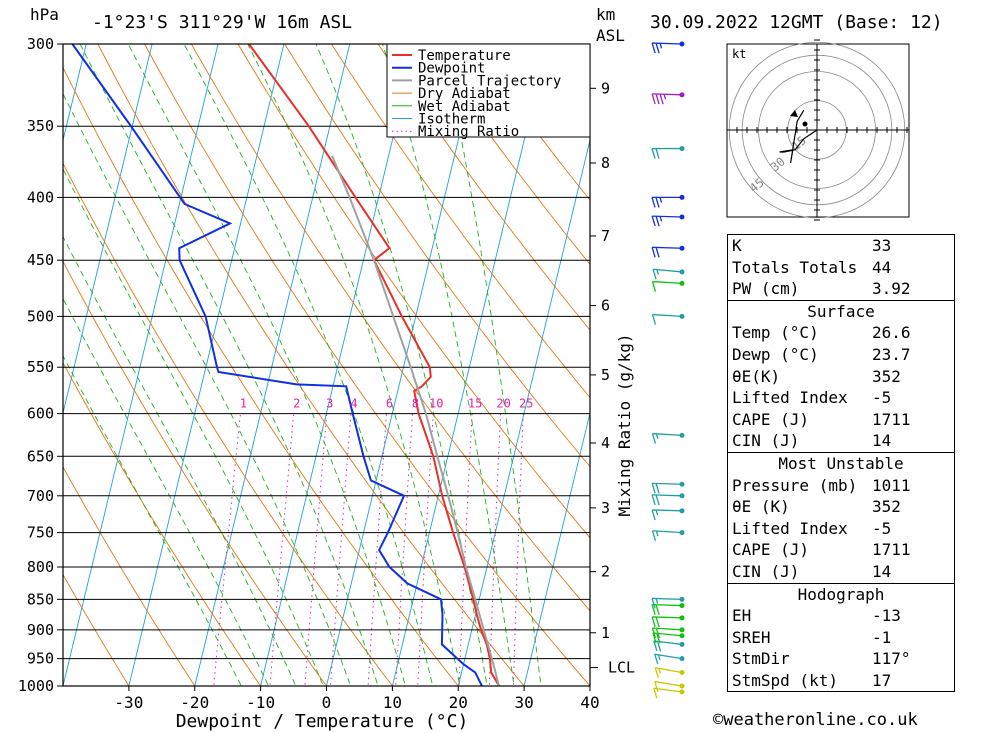 This screenshot has width=1000, height=733. I want to click on temp-tick-label: 40, so click(589, 702).